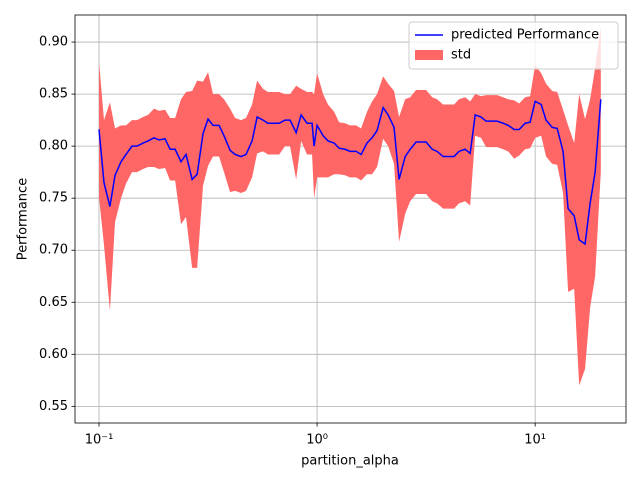  What do you see at coordinates (429, 55) in the screenshot?
I see `legend-swatch` at bounding box center [429, 55].